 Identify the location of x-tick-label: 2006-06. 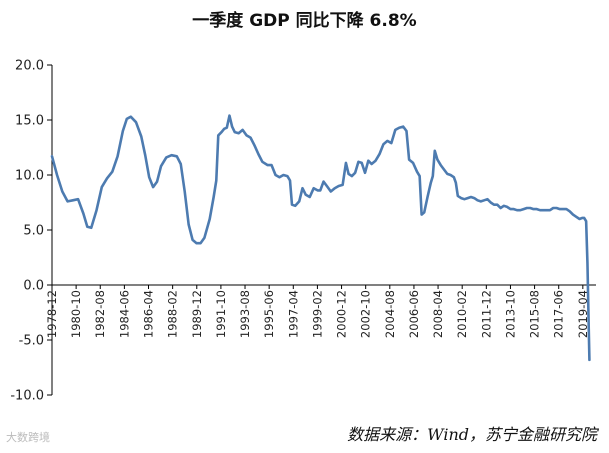
(414, 314).